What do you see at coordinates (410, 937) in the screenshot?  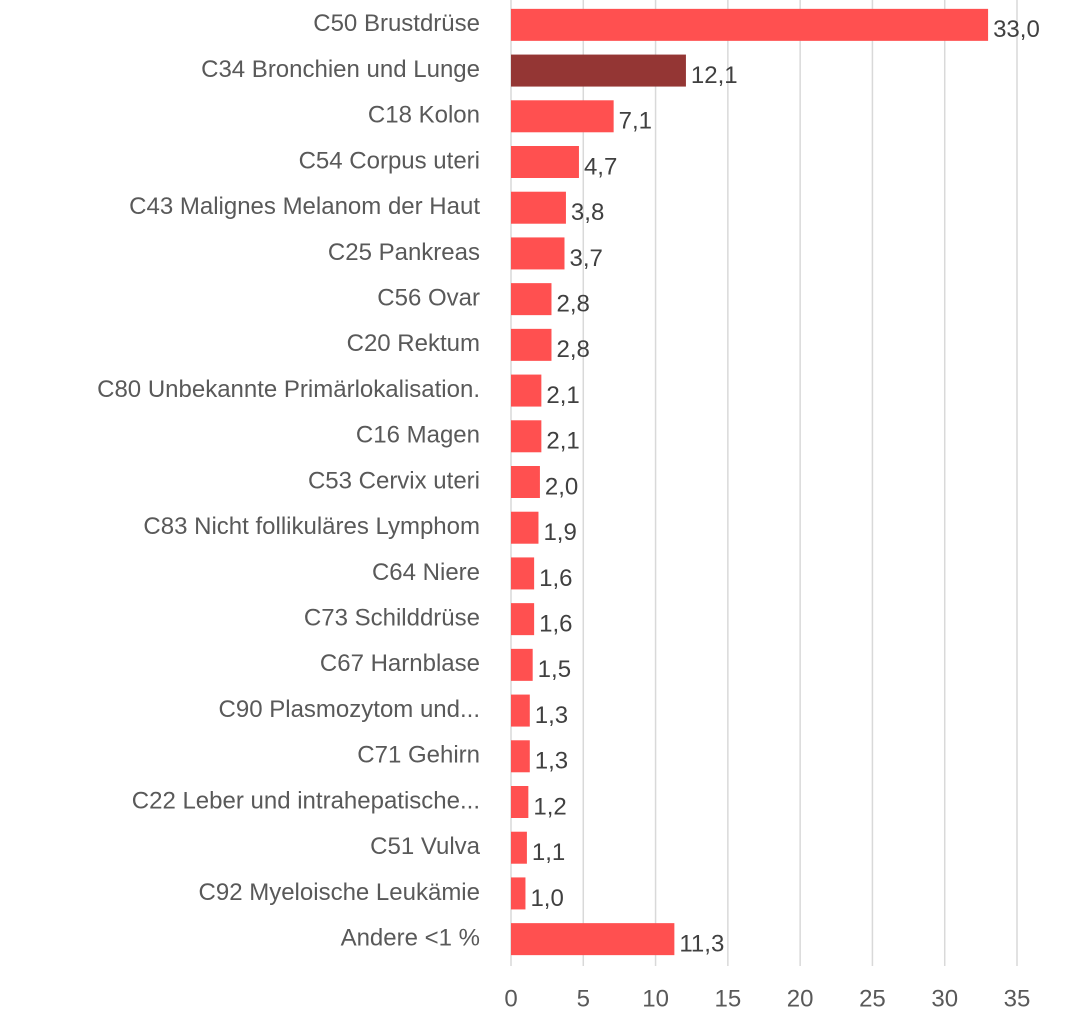 I see `y-tick-label: Andere <1 %` at bounding box center [410, 937].